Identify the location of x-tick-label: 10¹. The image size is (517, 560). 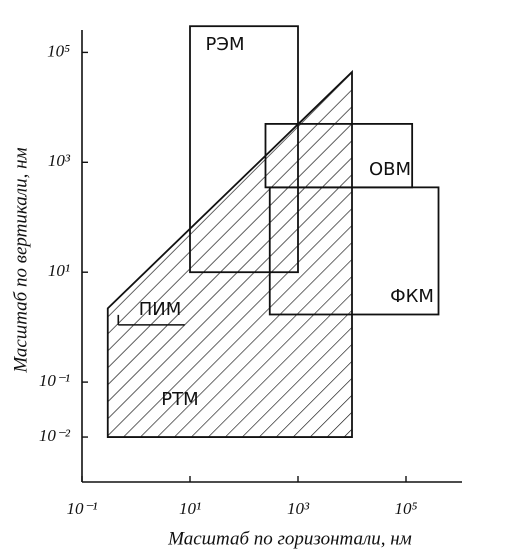
(190, 508).